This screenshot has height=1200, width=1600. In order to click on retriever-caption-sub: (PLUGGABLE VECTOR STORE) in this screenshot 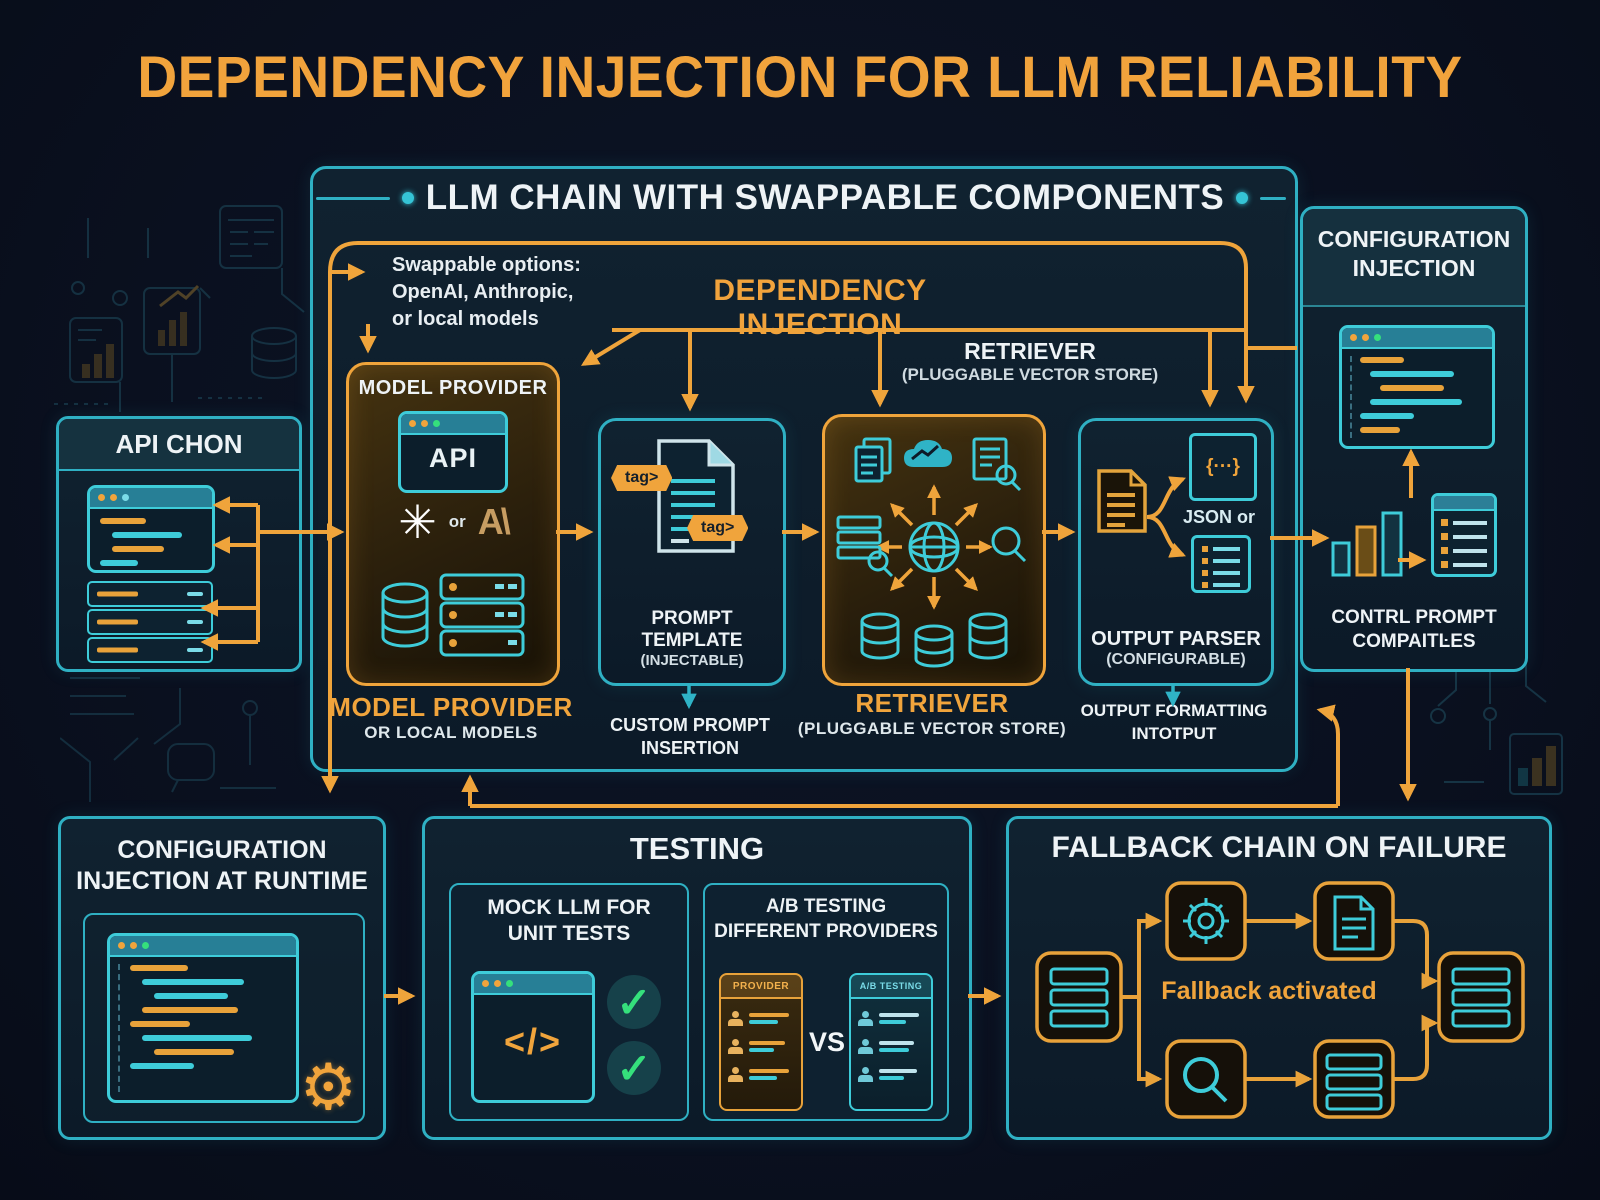, I will do `click(932, 728)`.